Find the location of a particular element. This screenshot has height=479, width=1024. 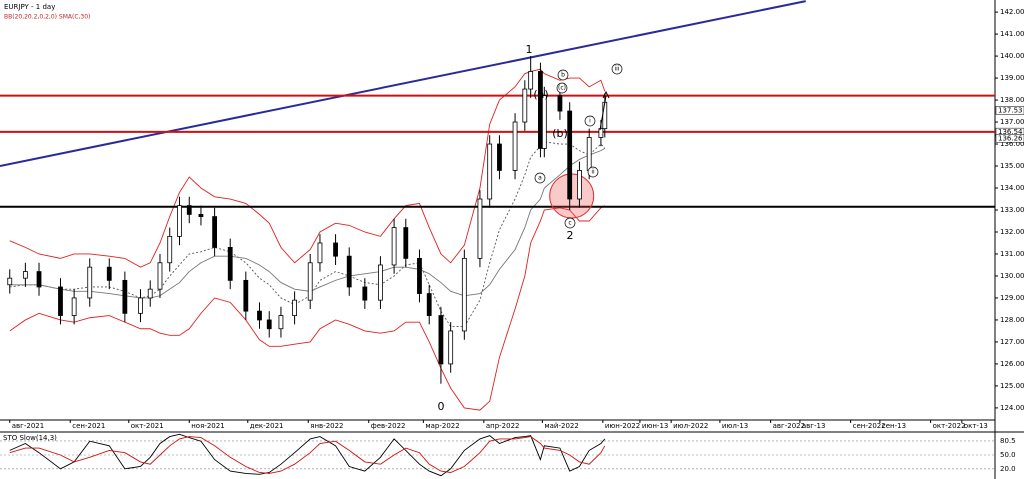

wave-label: a is located at coordinates (540, 178).